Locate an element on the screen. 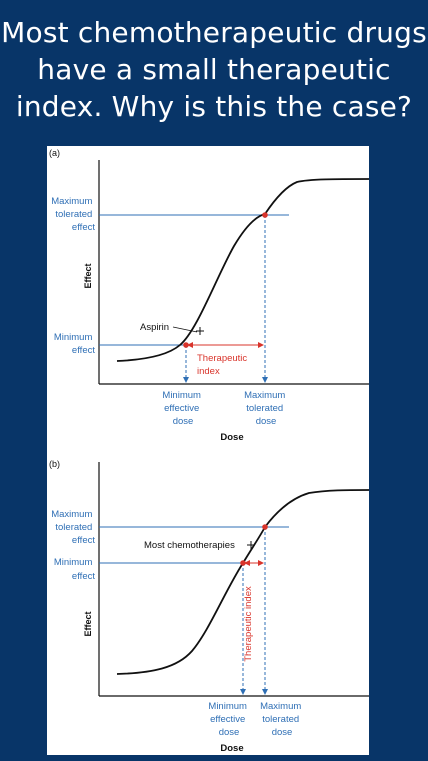  panel-b-y-label-max: Maximum tolerated effect is located at coordinates (73, 527).